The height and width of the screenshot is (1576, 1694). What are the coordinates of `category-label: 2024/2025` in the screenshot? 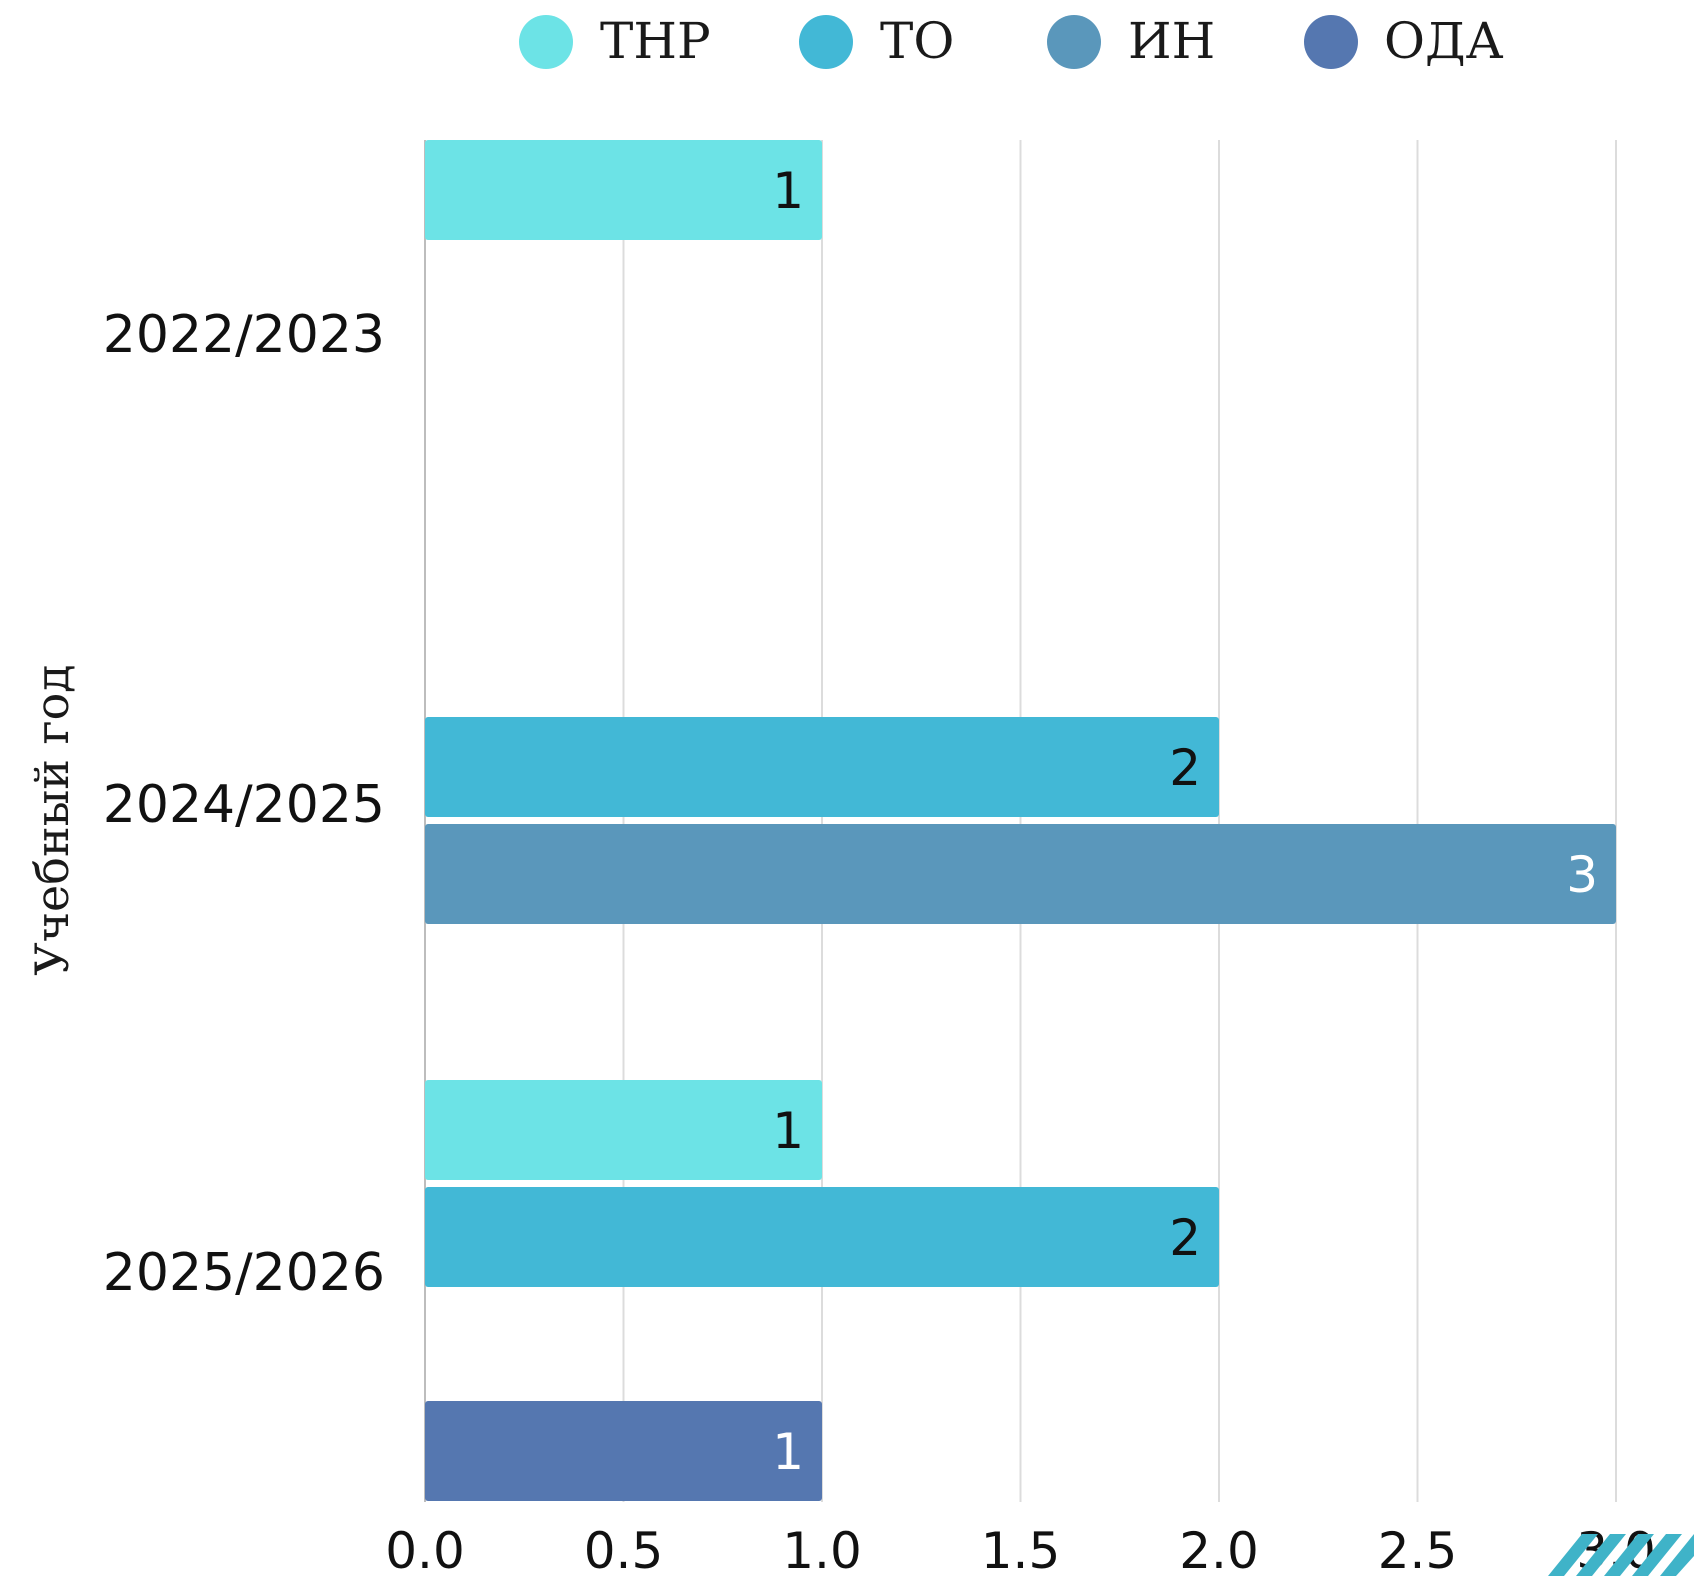 It's located at (244, 805).